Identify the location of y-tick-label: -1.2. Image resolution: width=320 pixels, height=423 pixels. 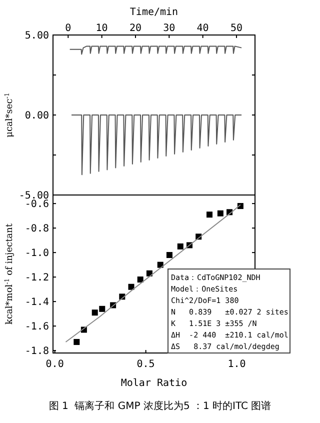
(36, 278).